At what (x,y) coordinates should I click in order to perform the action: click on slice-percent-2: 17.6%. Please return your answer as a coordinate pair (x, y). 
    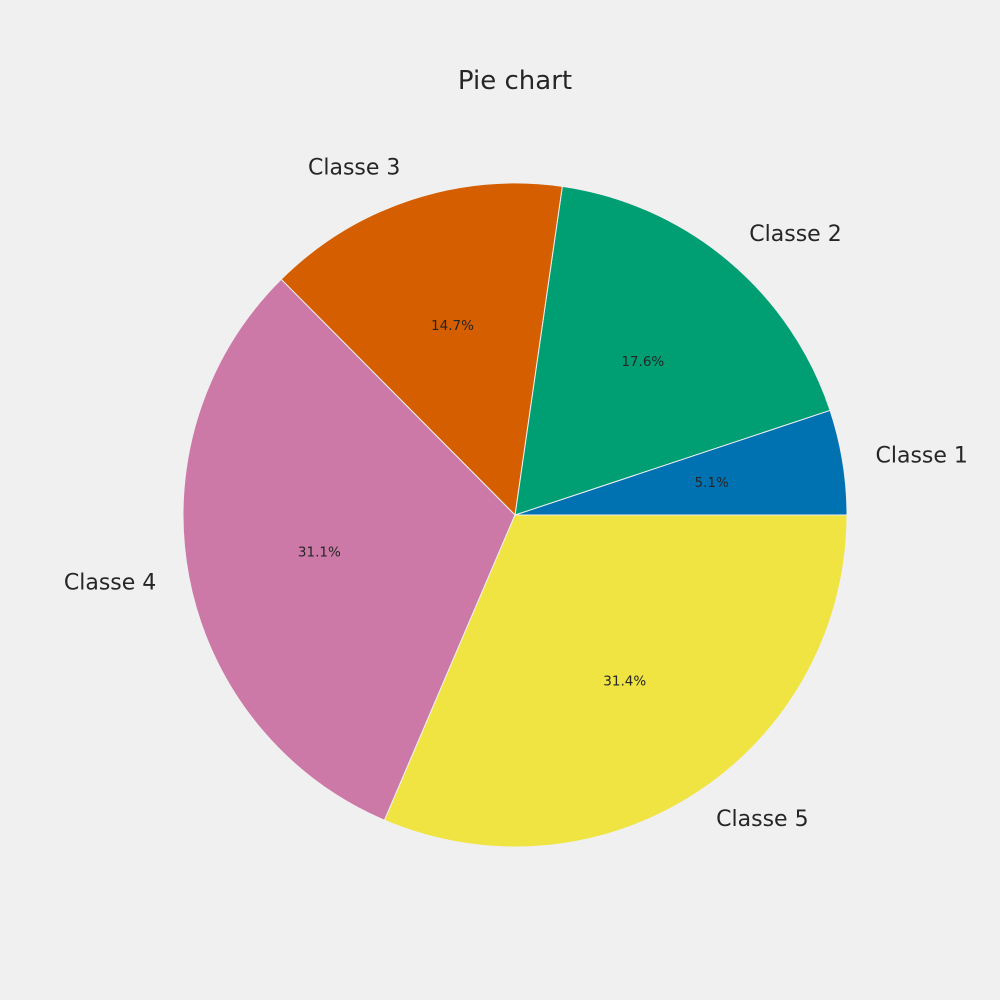
    Looking at the image, I should click on (642, 362).